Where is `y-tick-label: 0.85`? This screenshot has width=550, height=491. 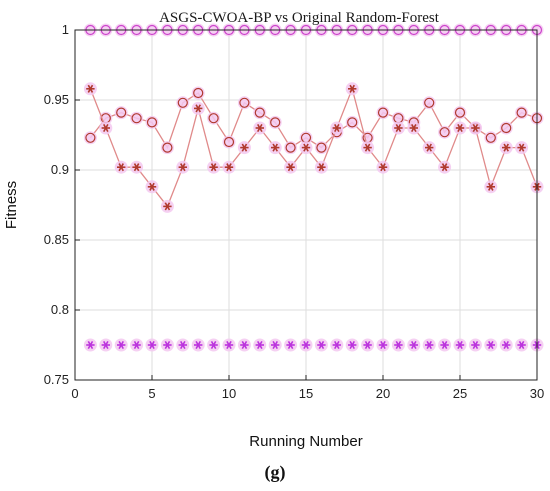
y-tick-label: 0.85 is located at coordinates (56, 239).